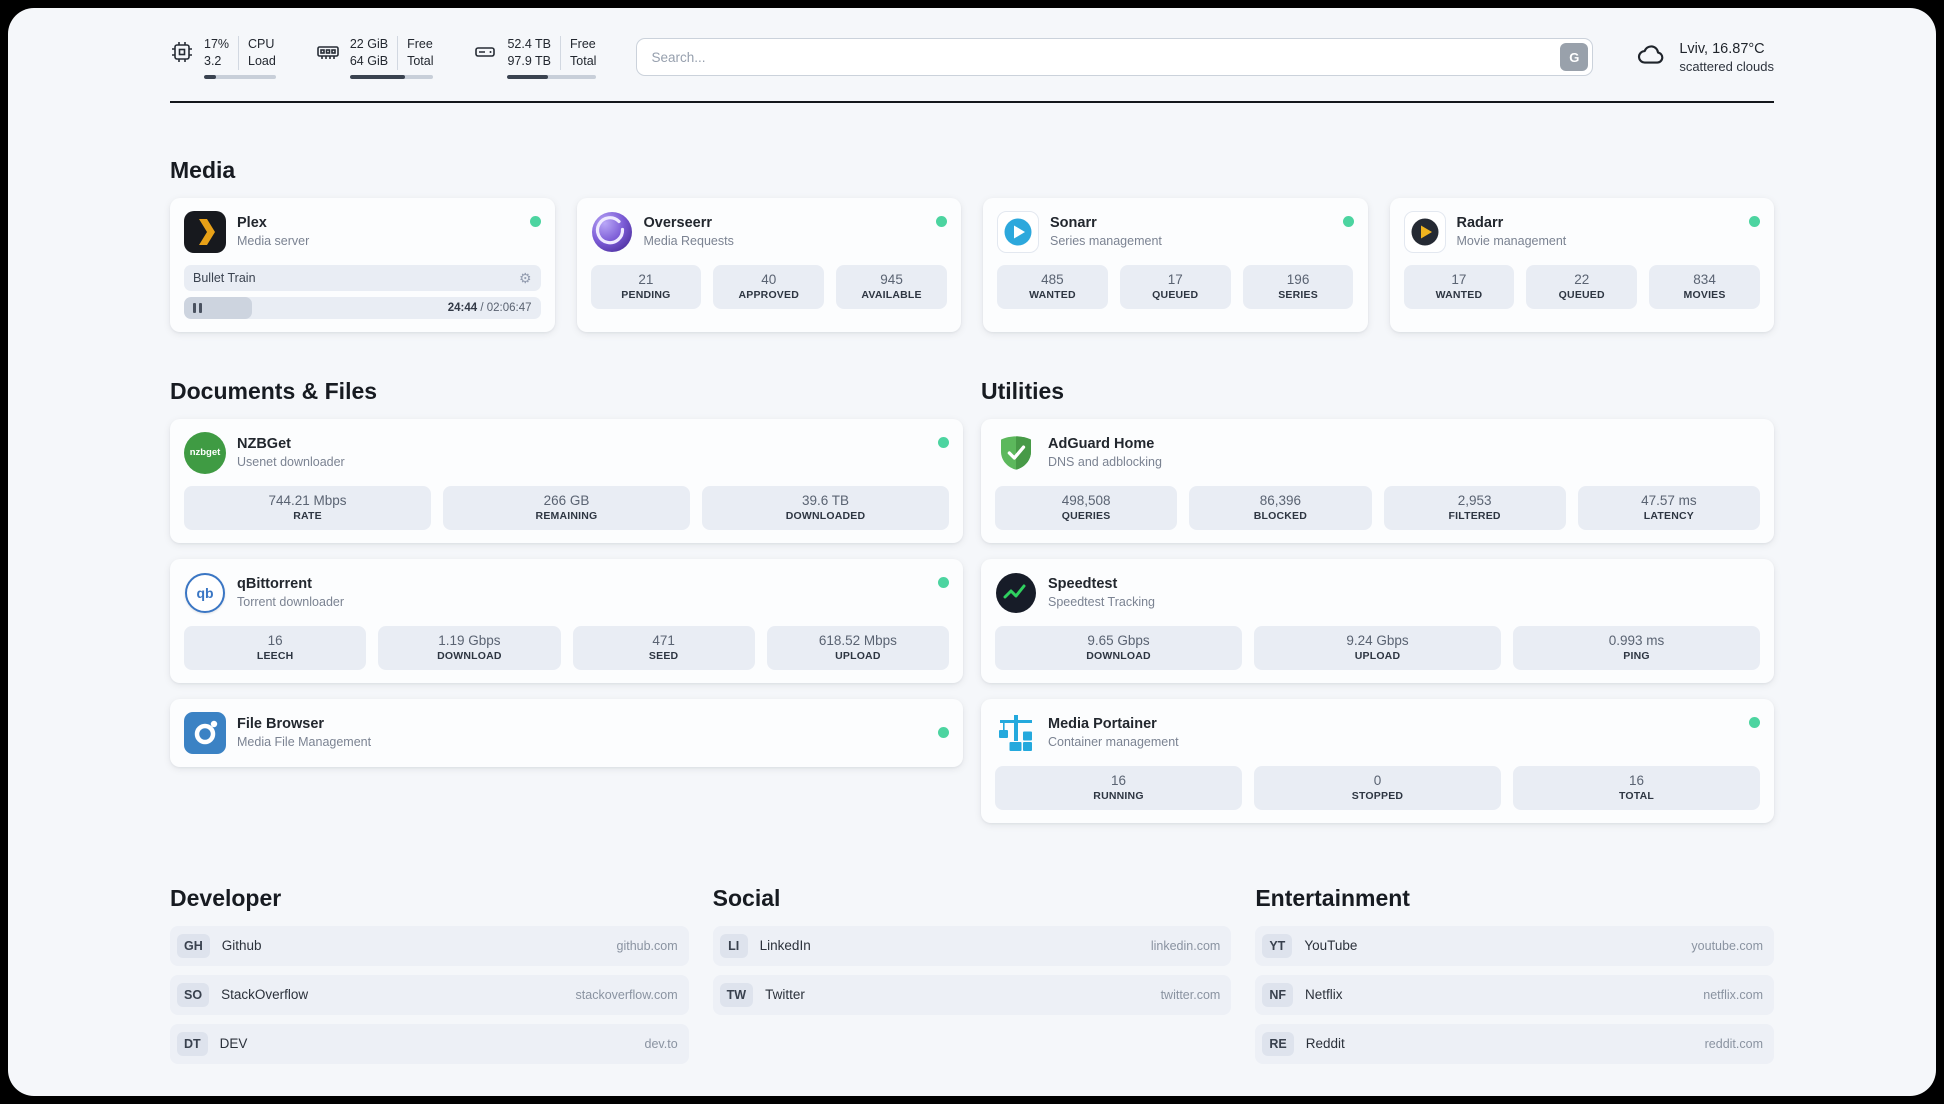  What do you see at coordinates (1574, 57) in the screenshot?
I see `search-engine-button: G` at bounding box center [1574, 57].